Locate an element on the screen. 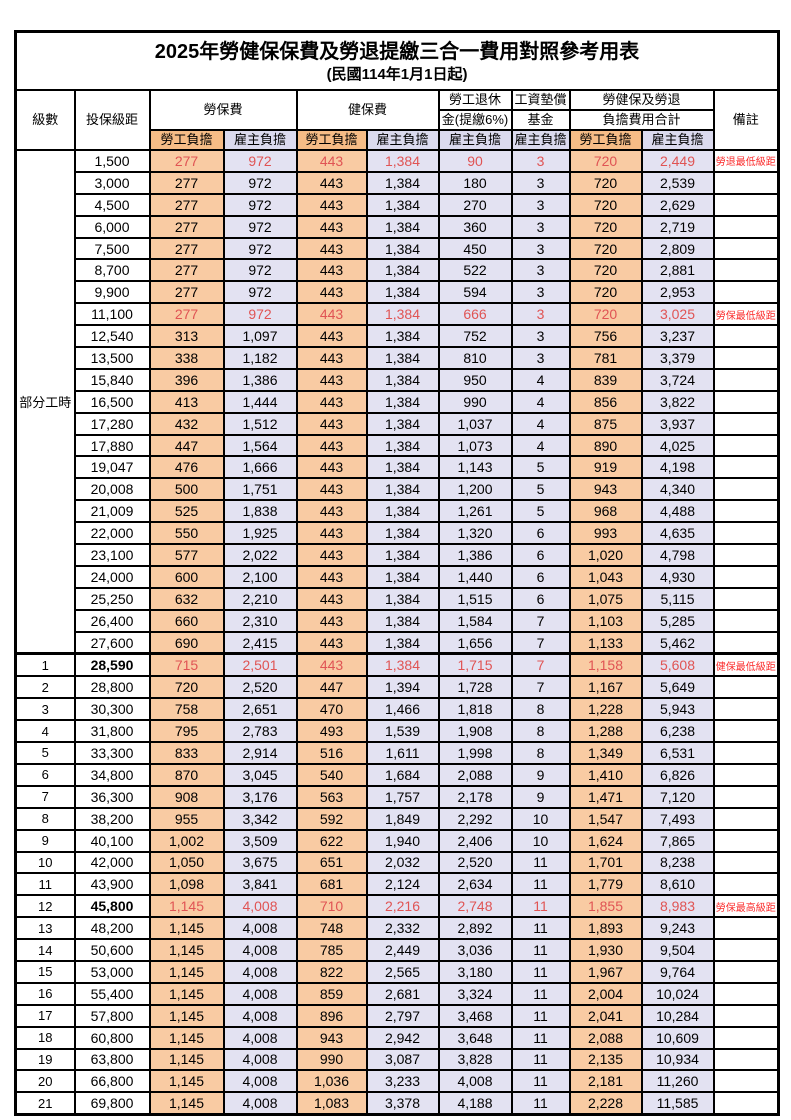 The image size is (791, 1120). health-ins-employee-cell: 785 is located at coordinates (331, 950).